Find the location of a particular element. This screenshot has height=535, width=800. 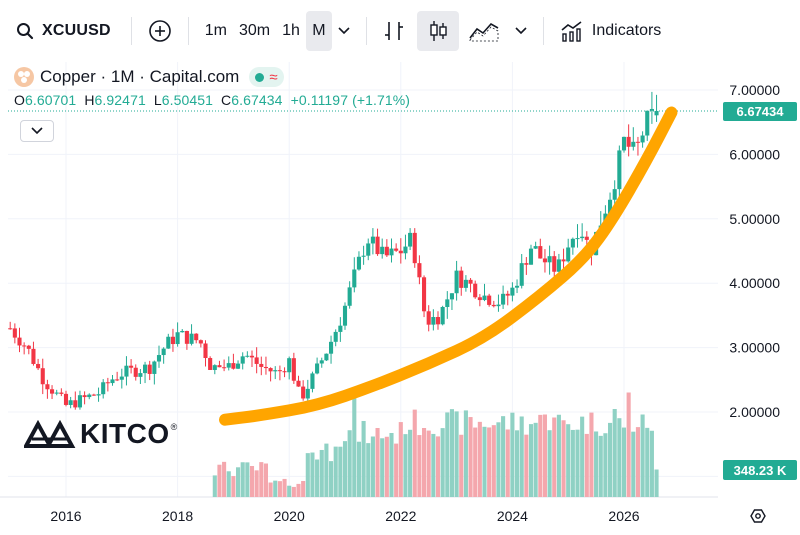

price-tick-label: 4.00000 is located at coordinates (754, 283).